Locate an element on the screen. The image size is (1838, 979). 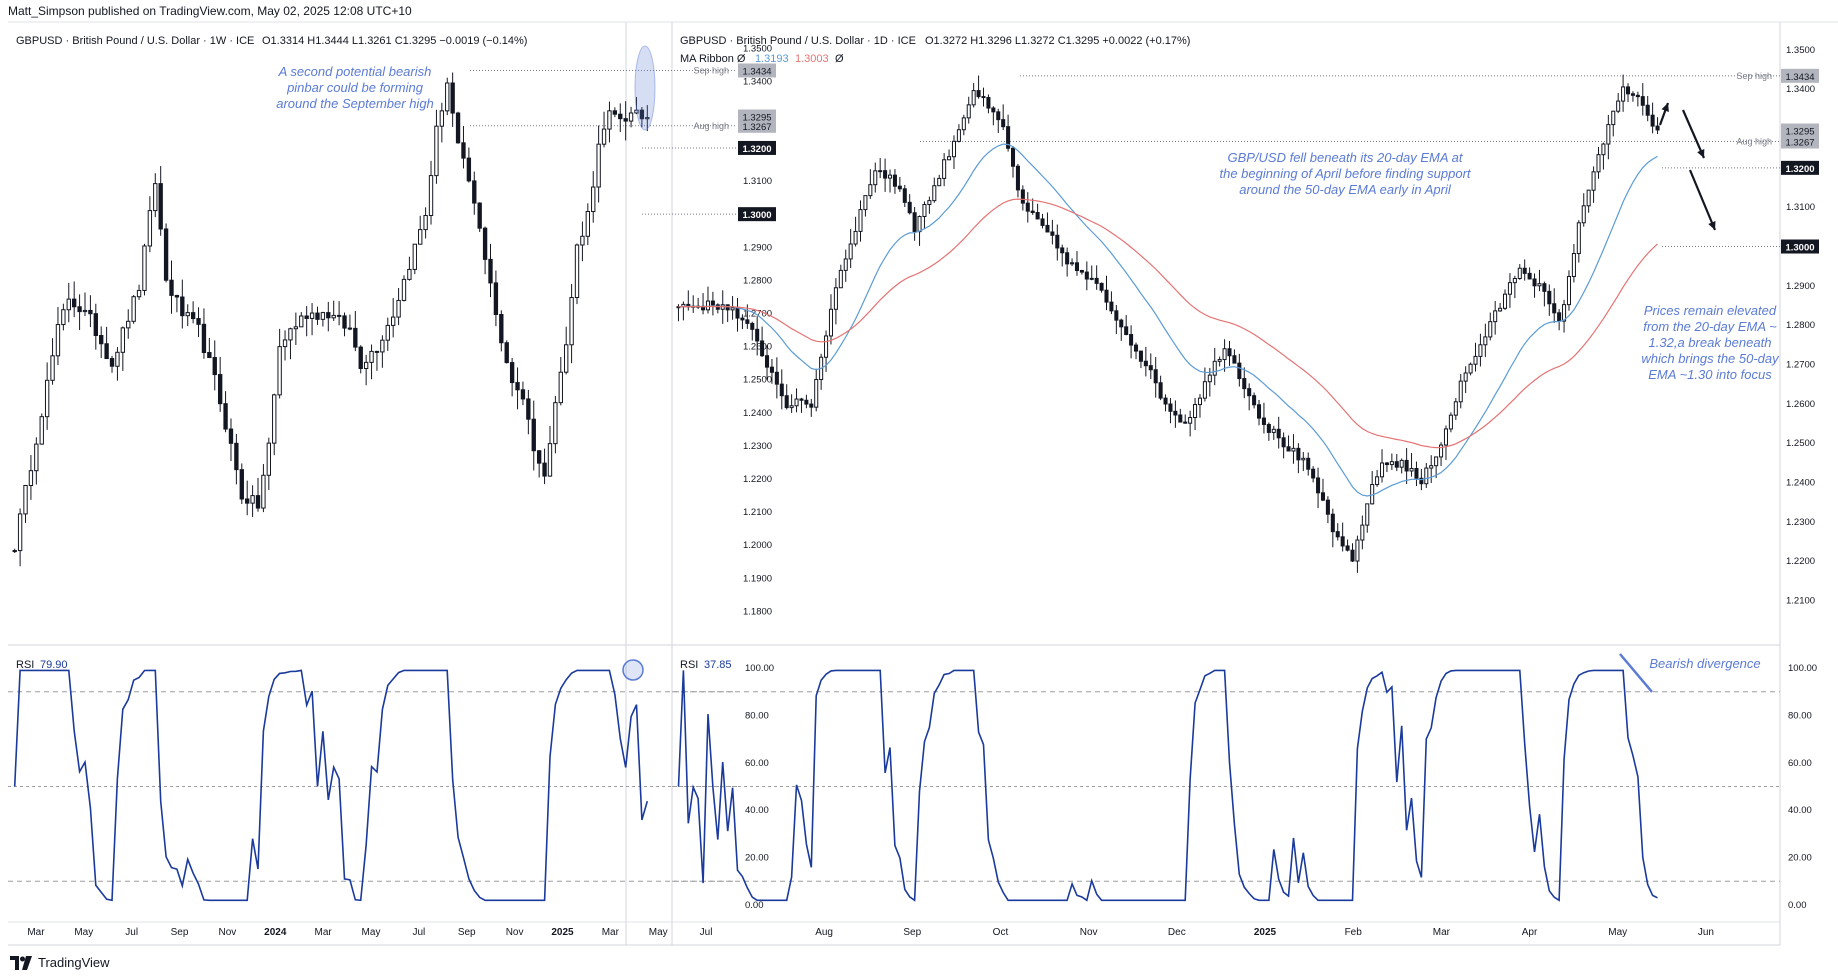
y-tick-label: 1.2600 is located at coordinates (1800, 404).